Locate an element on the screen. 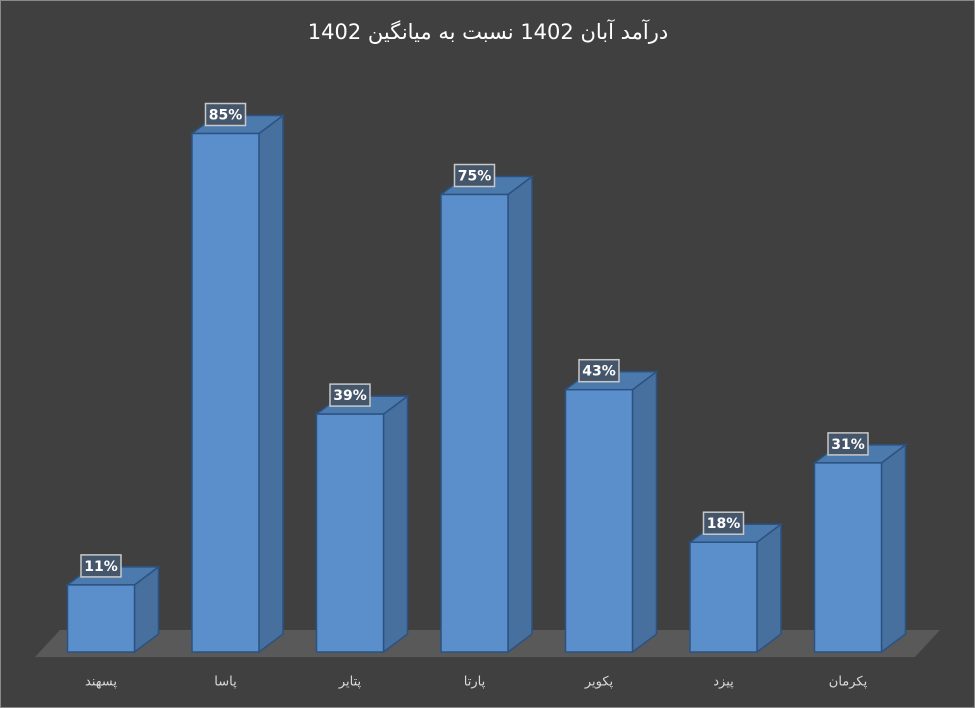  value-label: 43% is located at coordinates (599, 372).